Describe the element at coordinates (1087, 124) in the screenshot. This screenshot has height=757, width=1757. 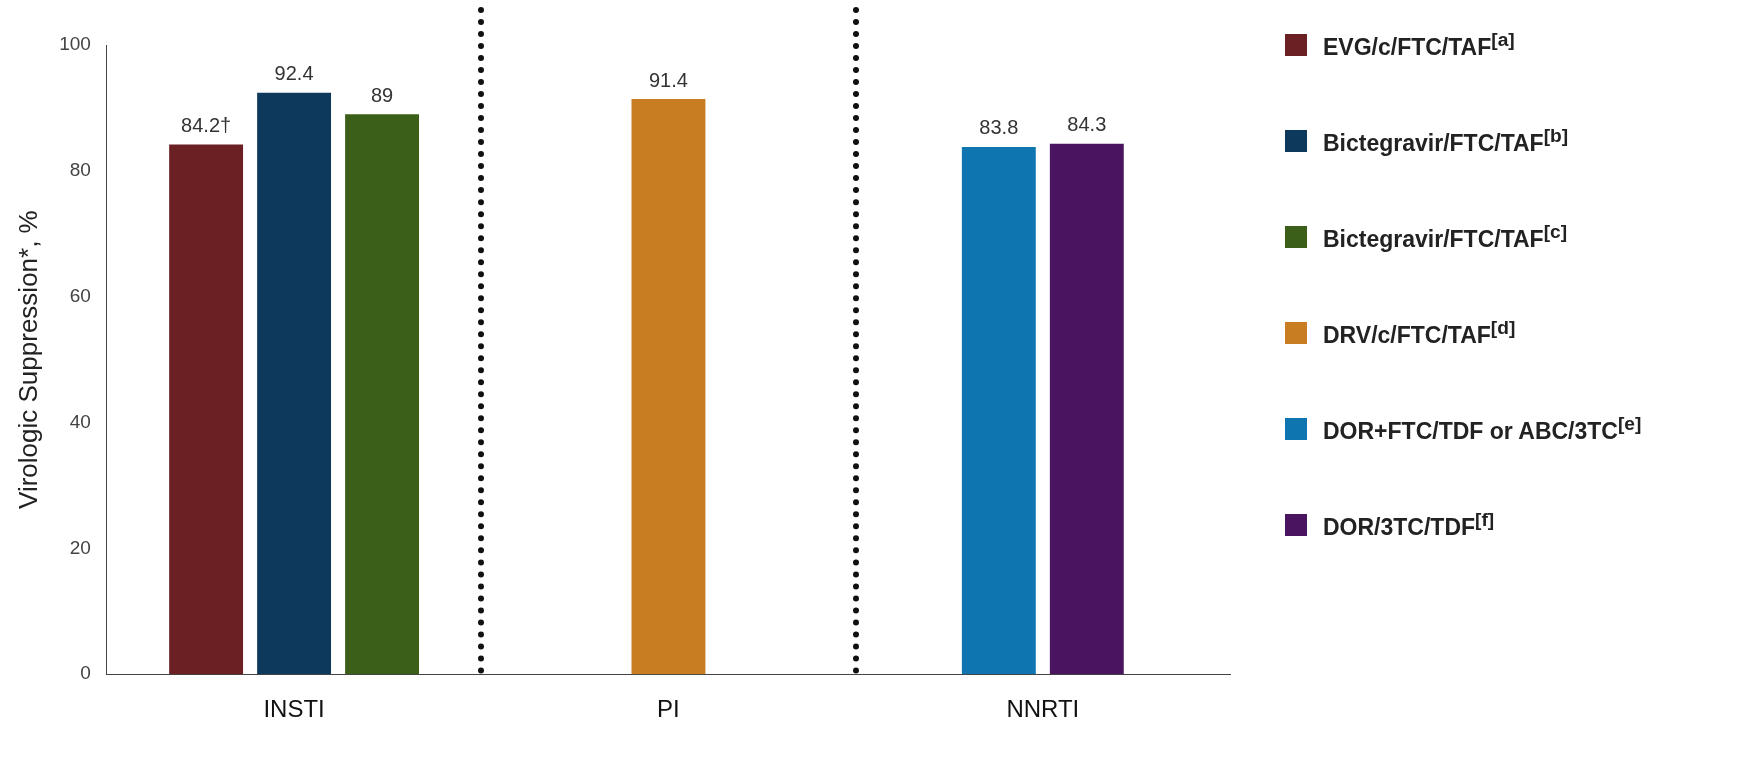
I see `data-label: 84.3` at that location.